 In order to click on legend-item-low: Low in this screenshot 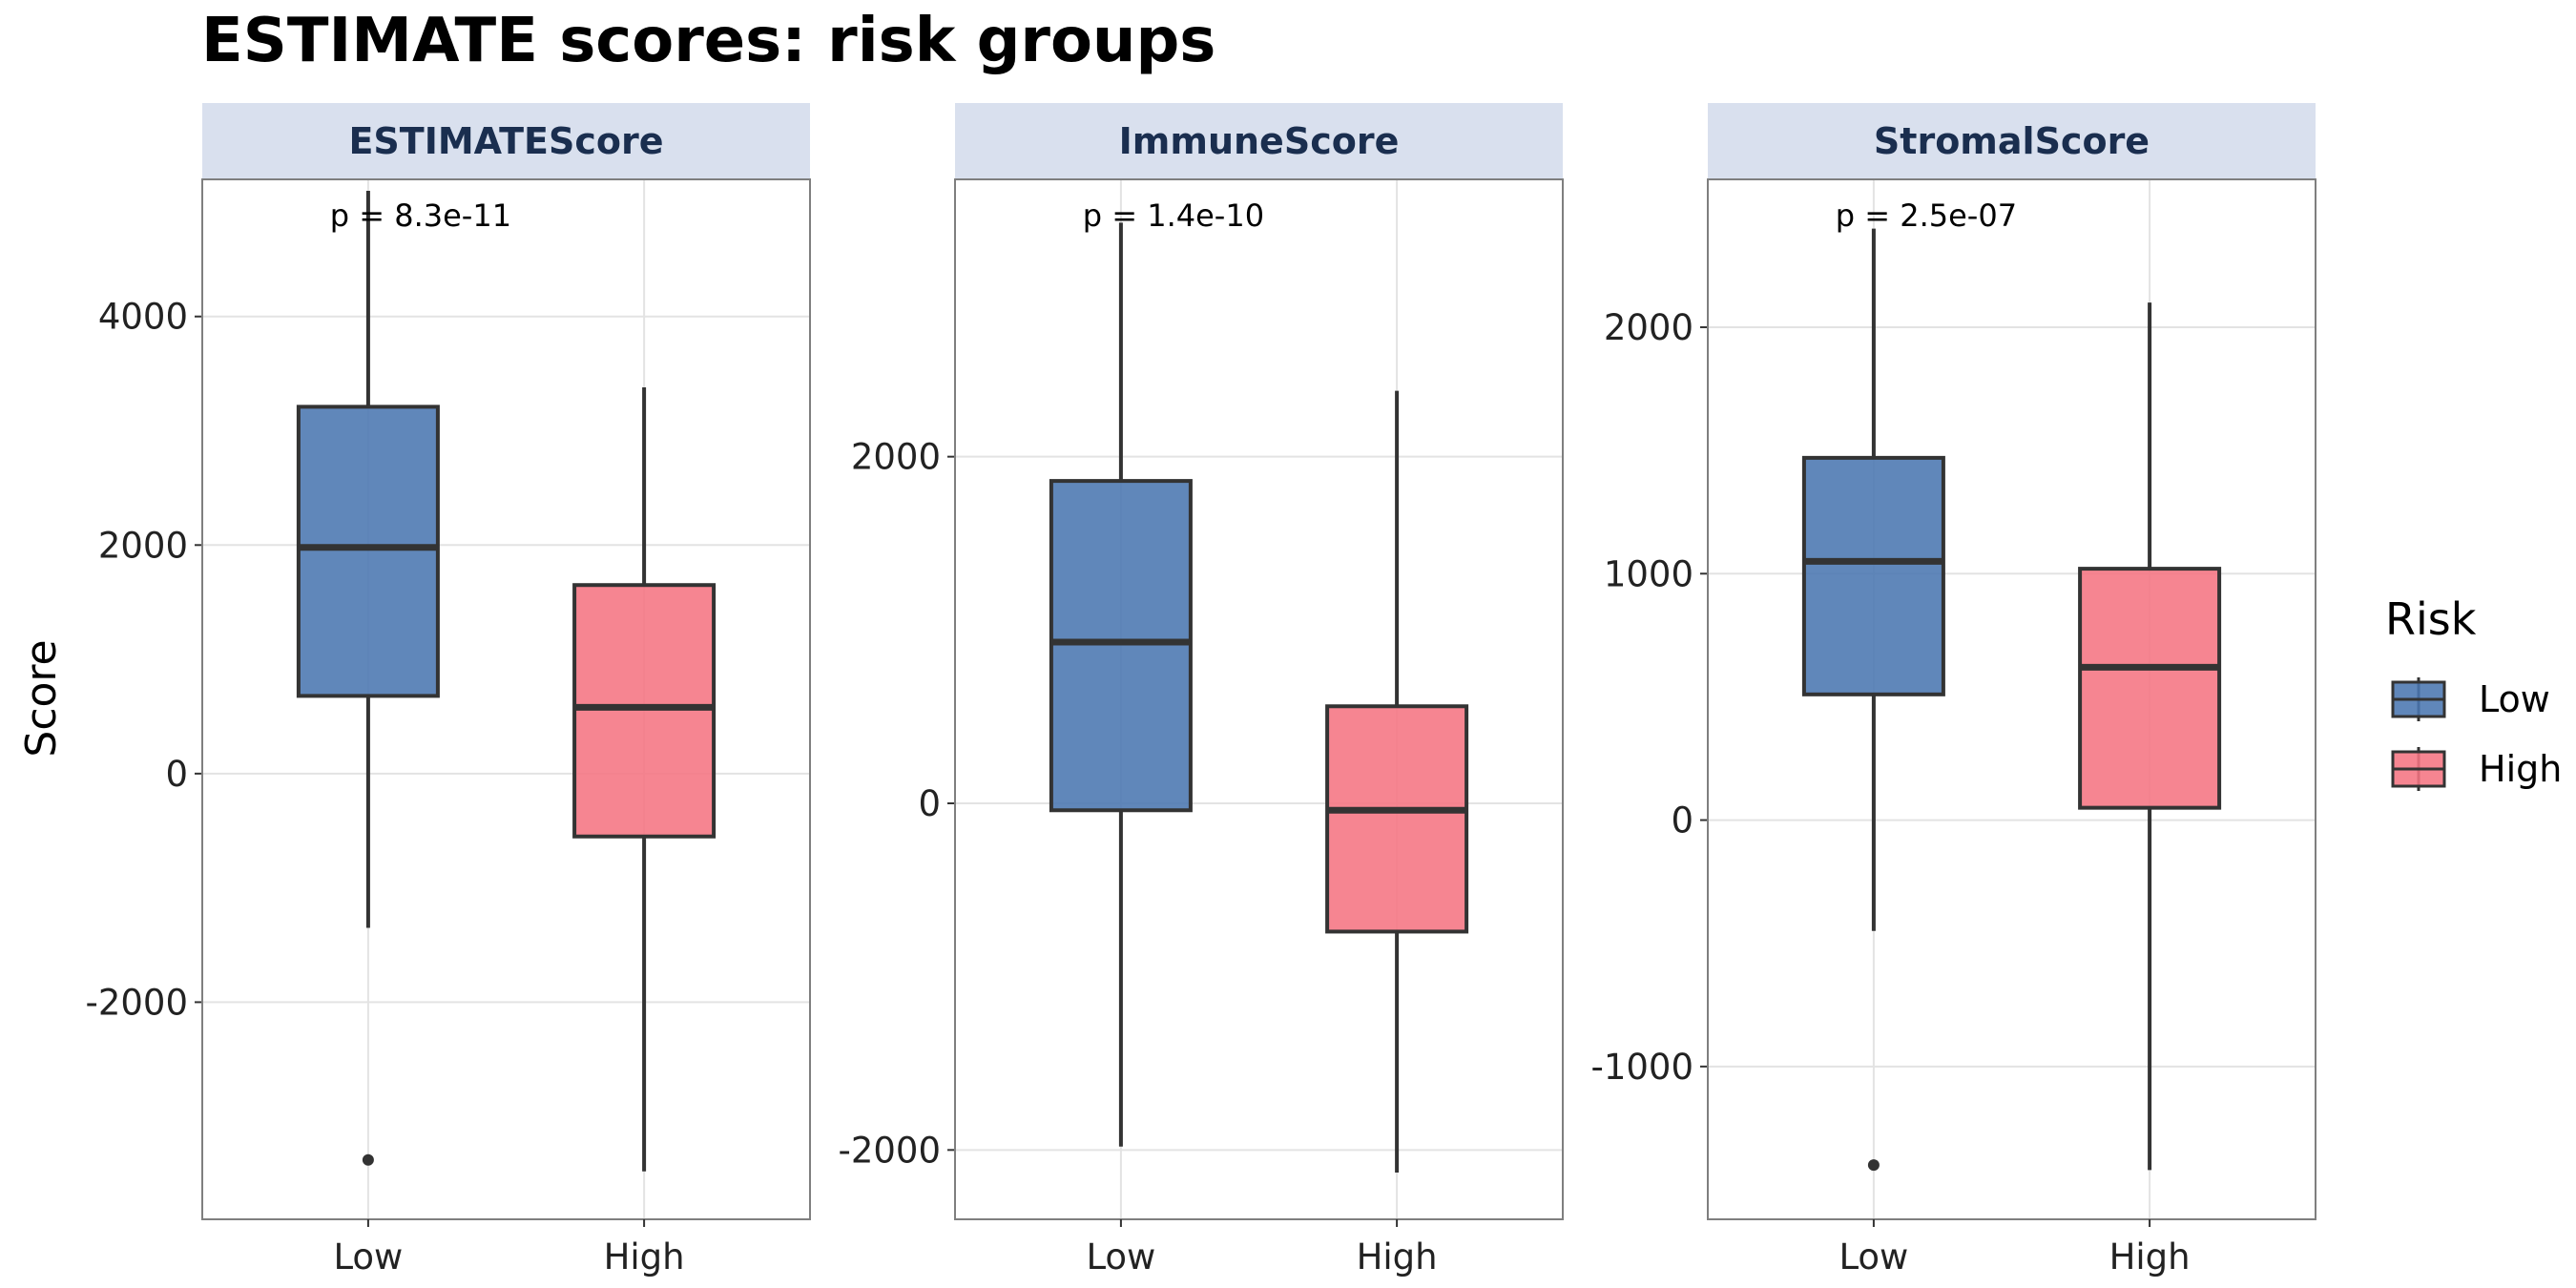, I will do `click(2470, 699)`.